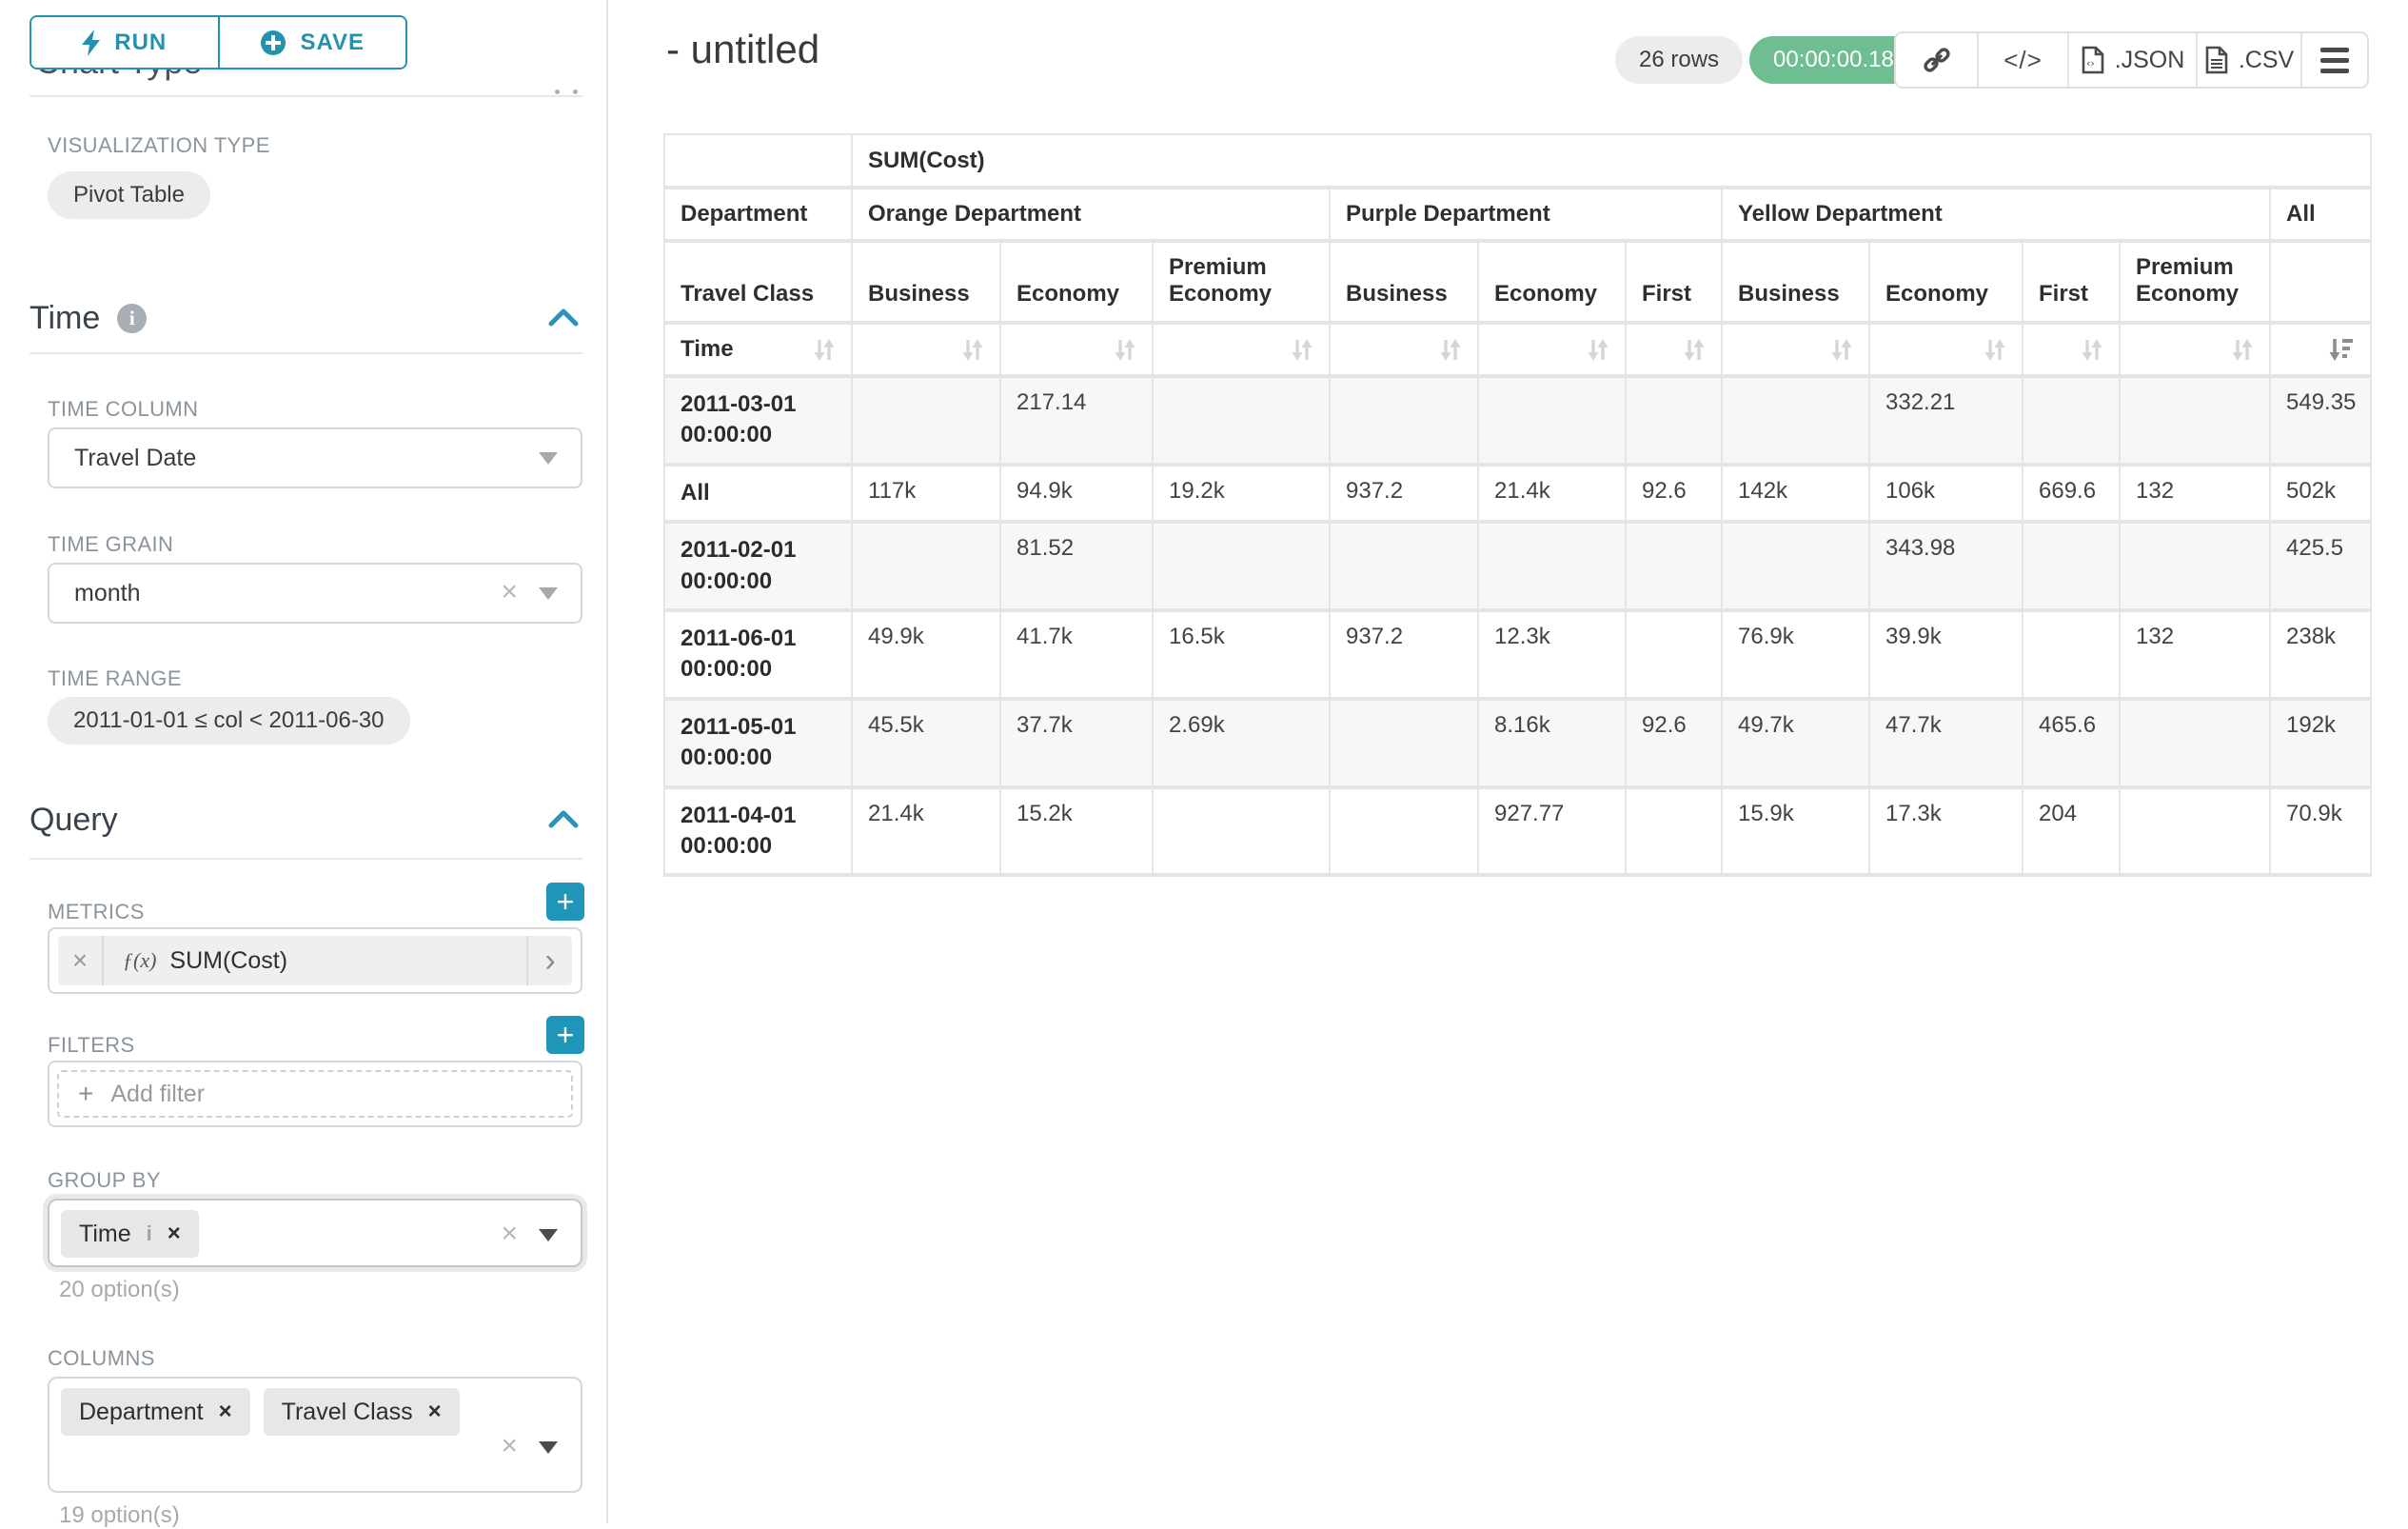 Image resolution: width=2408 pixels, height=1529 pixels. Describe the element at coordinates (315, 593) in the screenshot. I see `time-grain-select: month ×` at that location.